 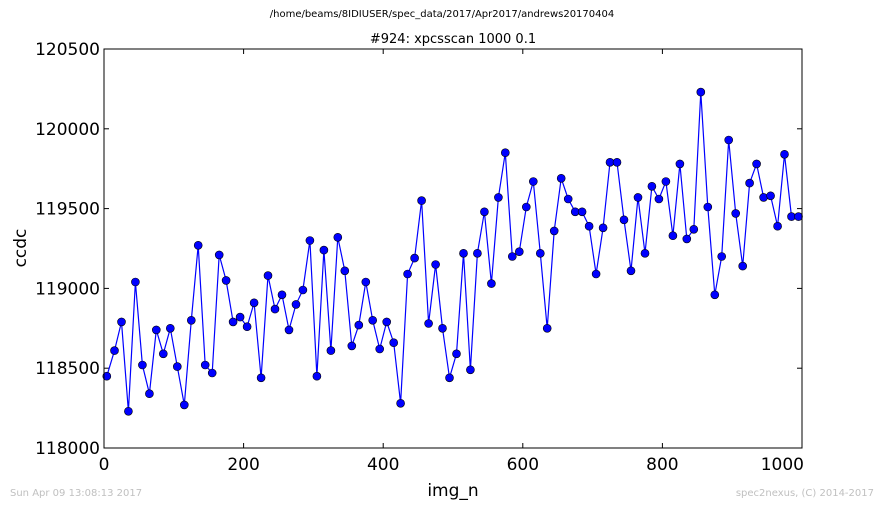 I want to click on y-tick-label: 118000, so click(x=67, y=449).